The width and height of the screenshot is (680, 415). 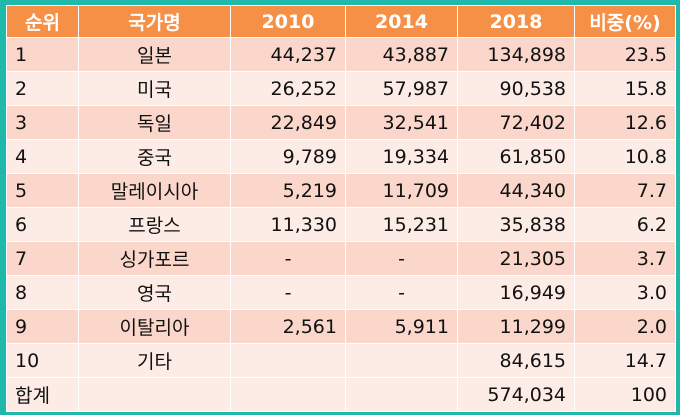 What do you see at coordinates (625, 258) in the screenshot?
I see `share-cell: 3.7` at bounding box center [625, 258].